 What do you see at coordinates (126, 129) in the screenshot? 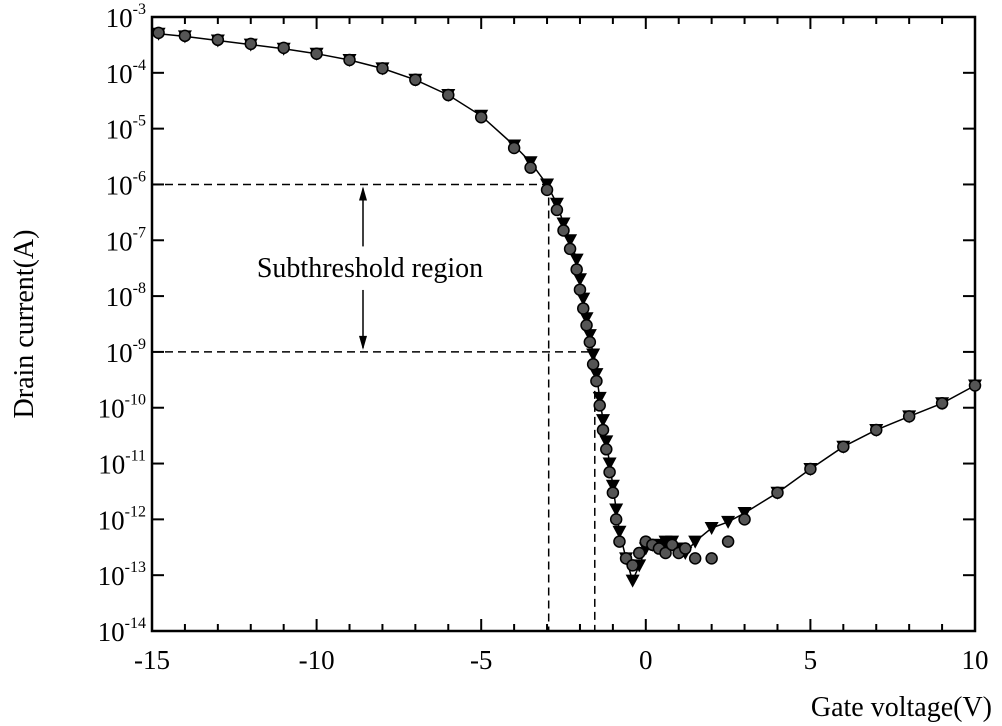
I see `y-tick-label: 10⁻⁵` at bounding box center [126, 129].